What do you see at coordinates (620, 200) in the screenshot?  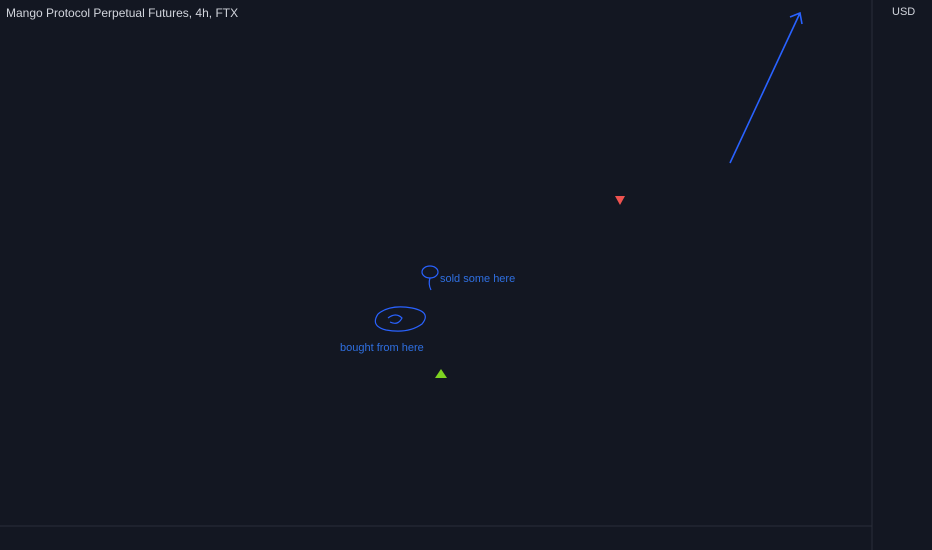 I see `signal-down` at bounding box center [620, 200].